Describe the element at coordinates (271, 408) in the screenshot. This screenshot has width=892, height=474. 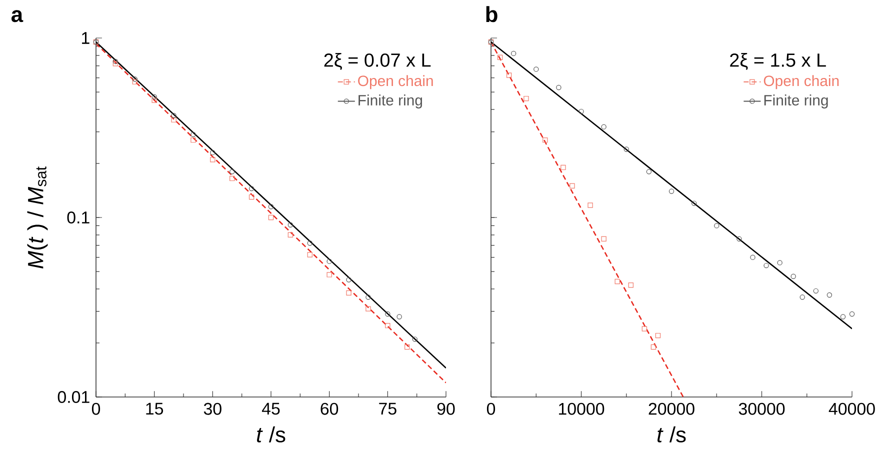
I see `x-tick-label: 45` at that location.